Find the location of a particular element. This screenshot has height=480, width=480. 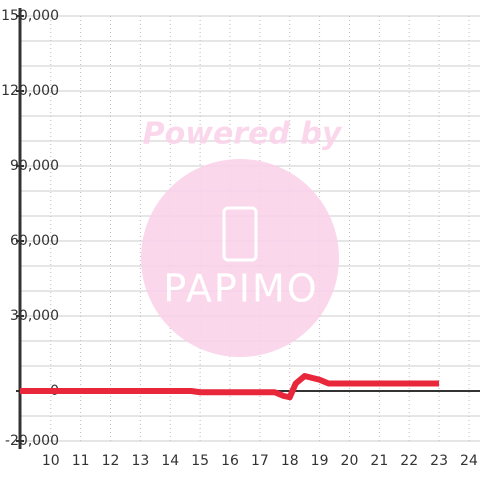

y-tick-label: 30,000 is located at coordinates (34, 316).